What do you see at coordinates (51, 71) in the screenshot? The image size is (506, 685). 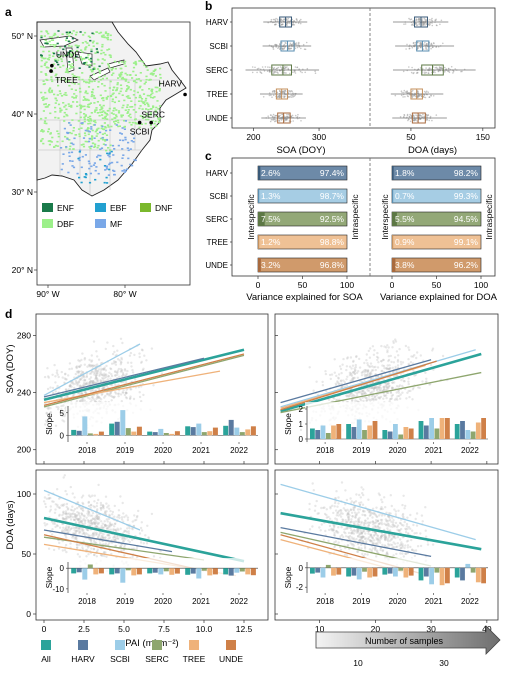 I see `site-marker-tree` at bounding box center [51, 71].